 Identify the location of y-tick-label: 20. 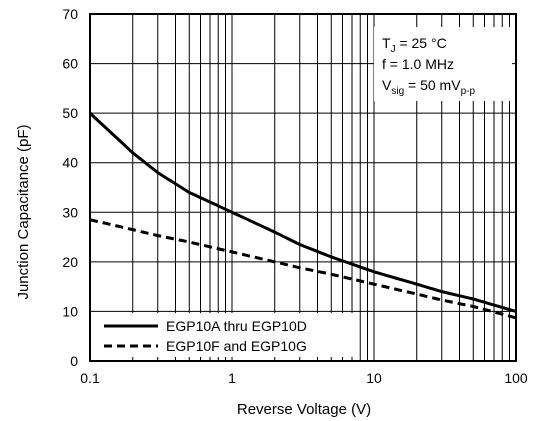
(70, 262).